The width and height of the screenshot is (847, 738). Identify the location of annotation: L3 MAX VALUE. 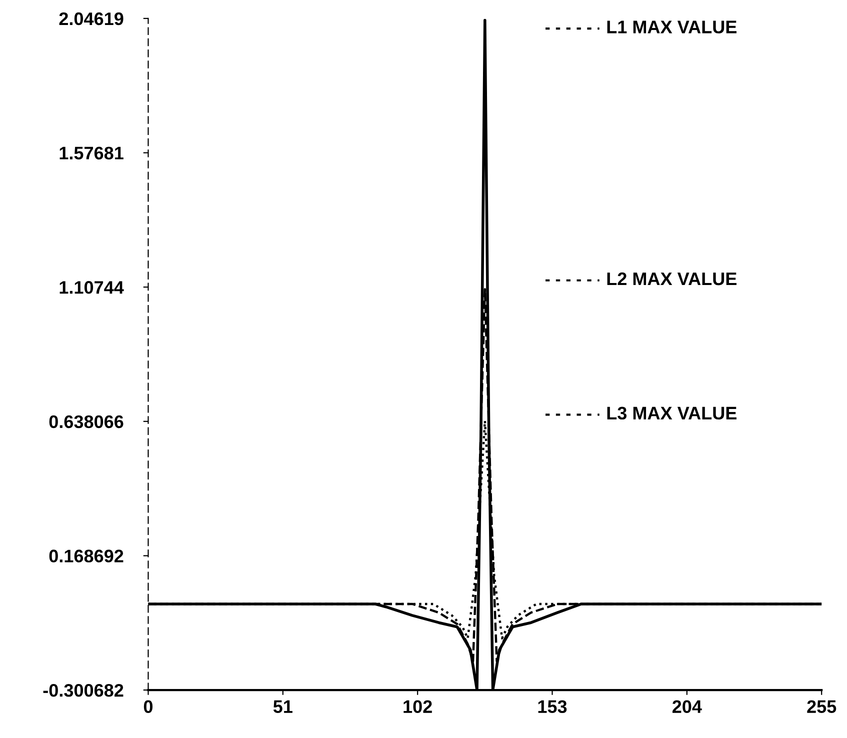
(671, 413).